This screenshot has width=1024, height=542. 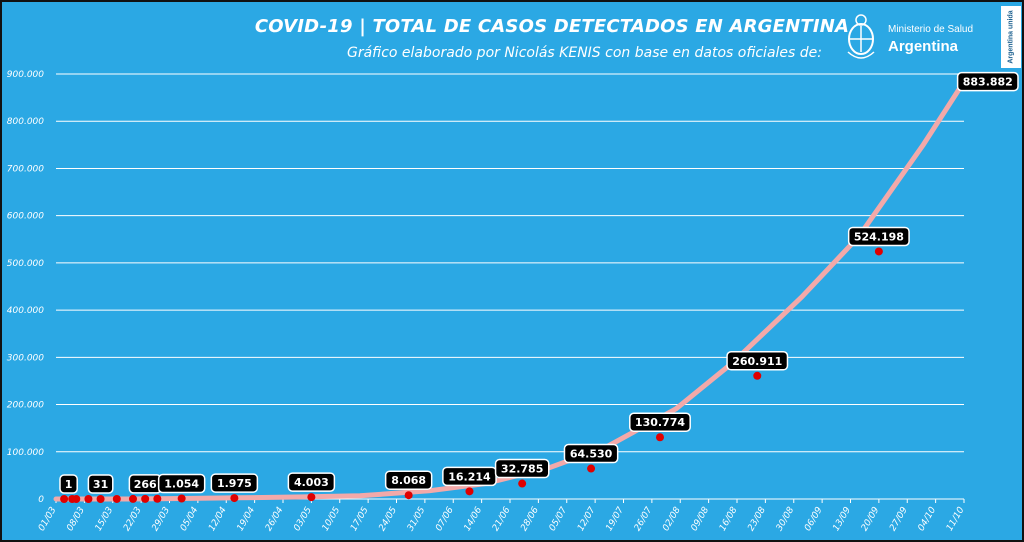 What do you see at coordinates (247, 519) in the screenshot?
I see `x-tick-label: 19/04` at bounding box center [247, 519].